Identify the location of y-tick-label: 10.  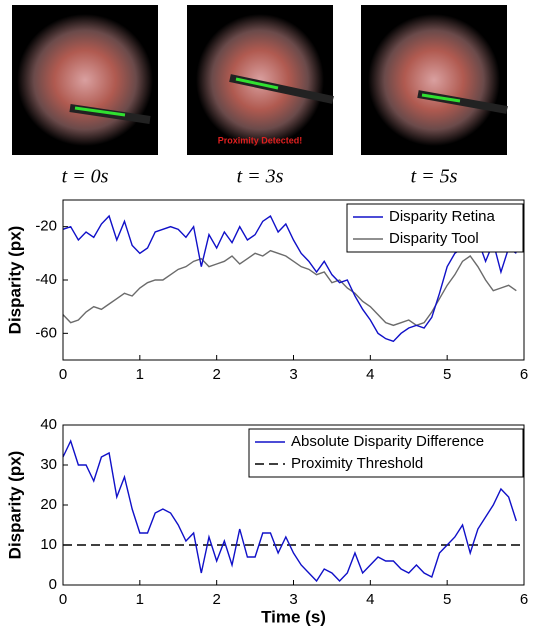
(48, 544).